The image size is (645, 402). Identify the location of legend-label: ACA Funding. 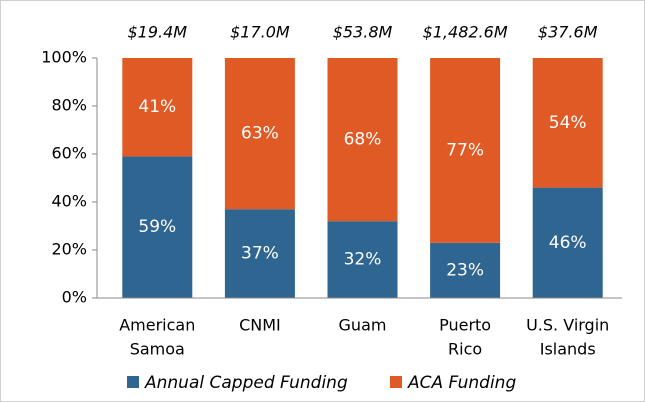
(461, 383).